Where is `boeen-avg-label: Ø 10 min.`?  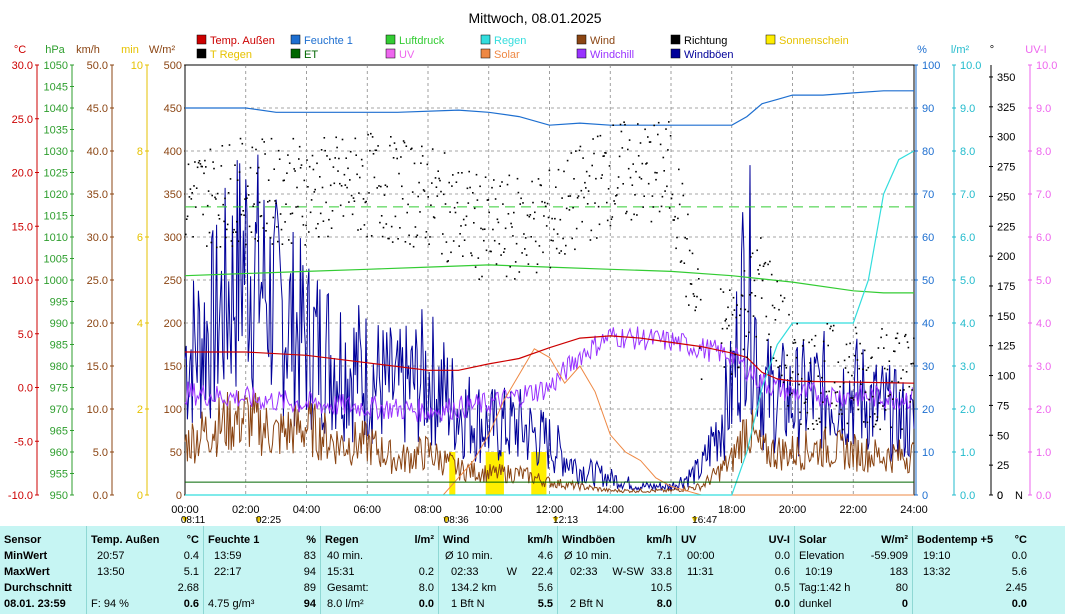 boeen-avg-label: Ø 10 min. is located at coordinates (588, 556).